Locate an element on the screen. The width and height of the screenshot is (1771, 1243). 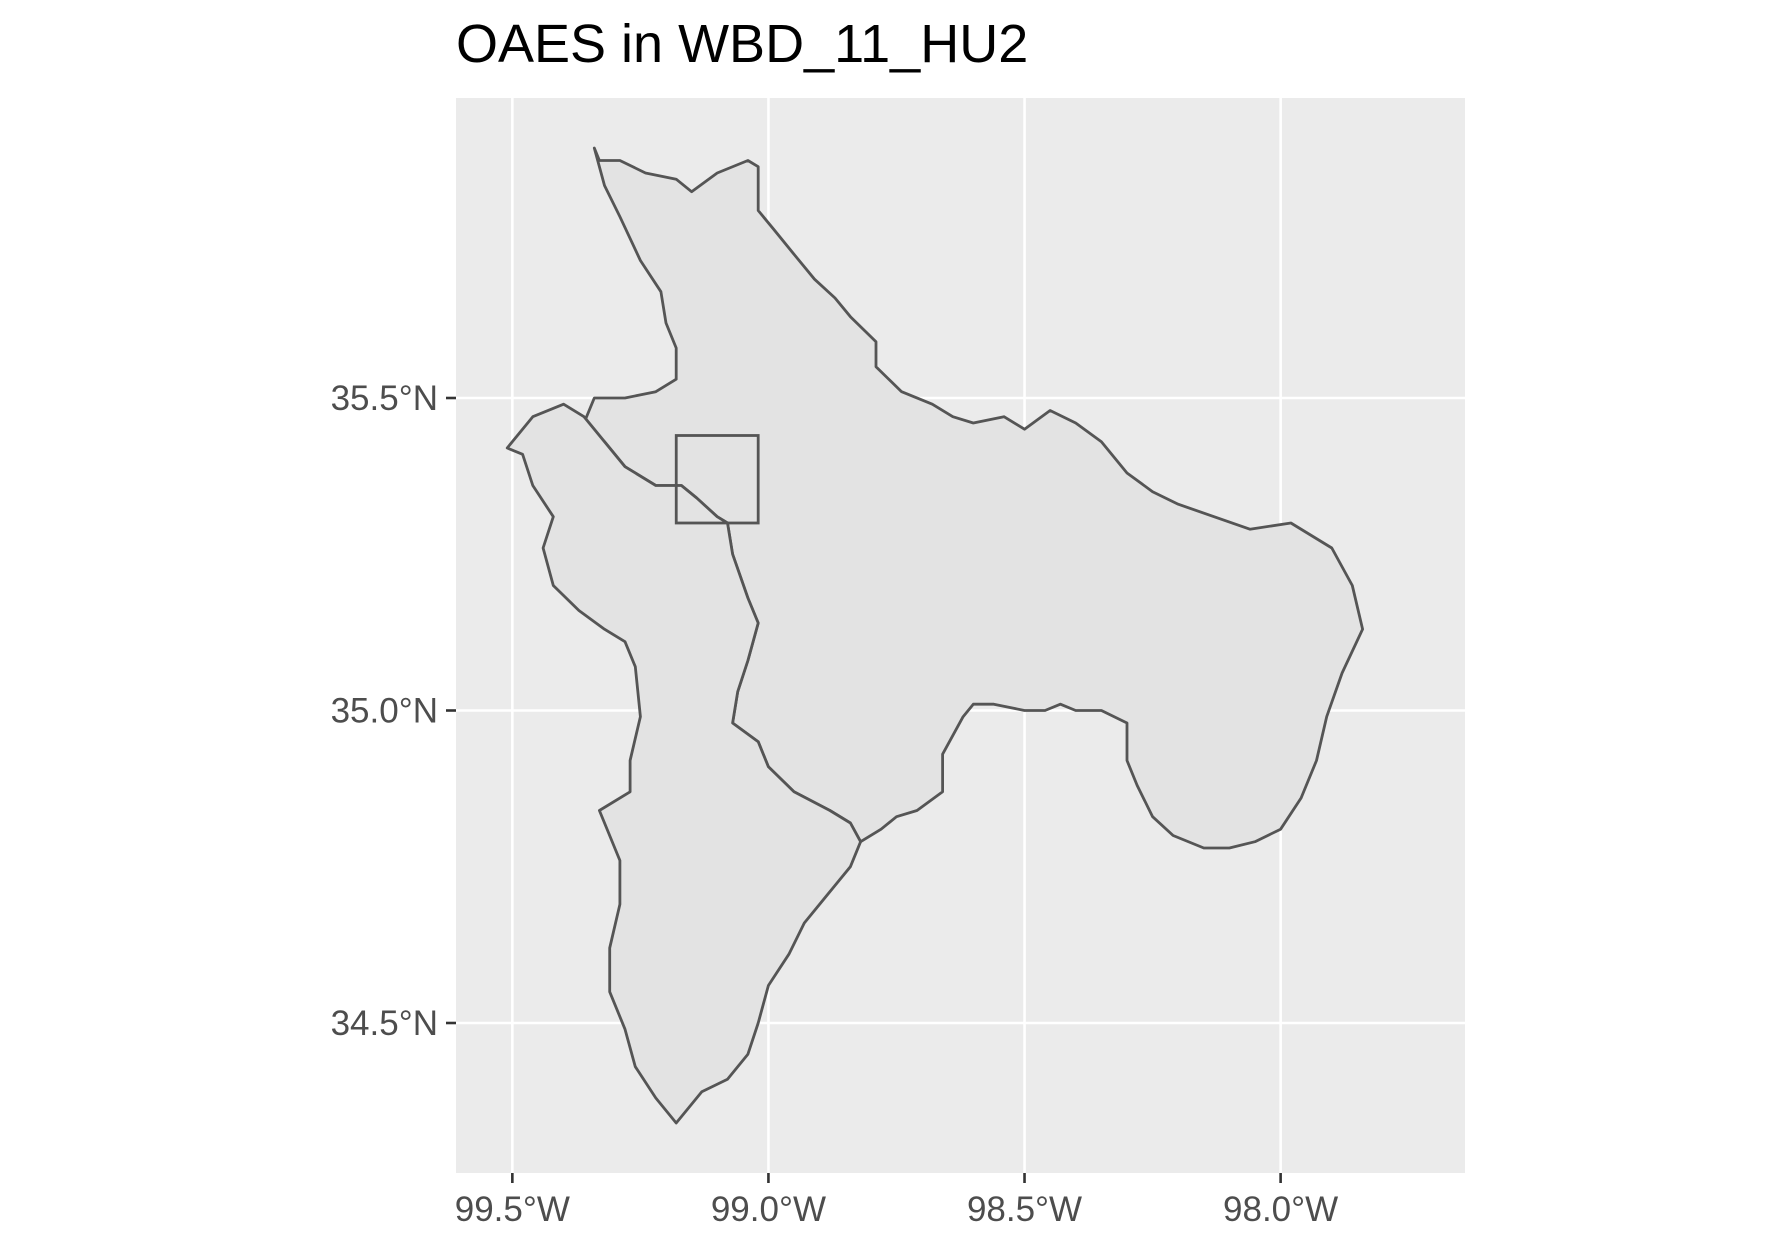
chart-title: OAES in WBD_11_HU2 is located at coordinates (742, 44).